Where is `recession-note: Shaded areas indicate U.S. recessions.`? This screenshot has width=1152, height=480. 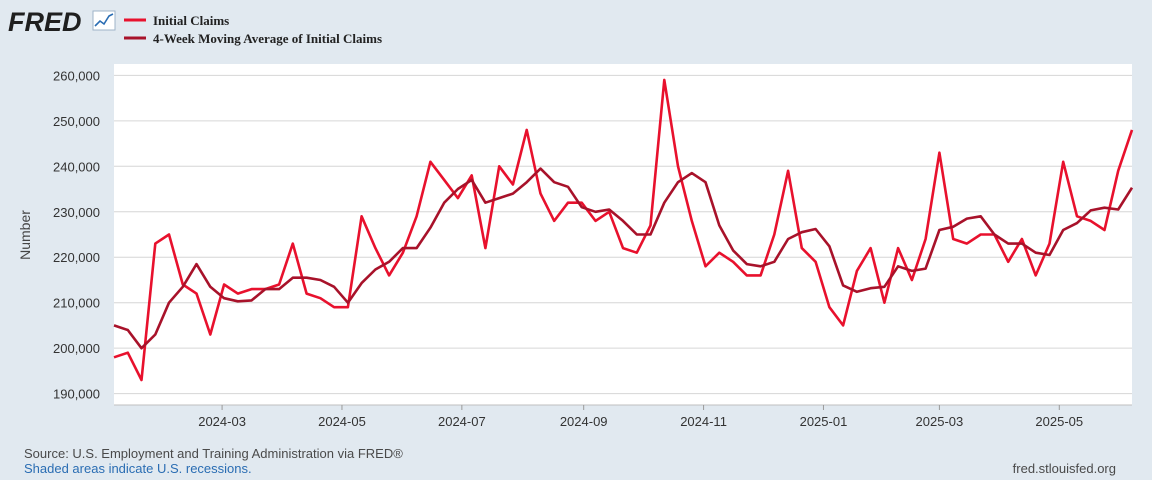
recession-note: Shaded areas indicate U.S. recessions. is located at coordinates (138, 468).